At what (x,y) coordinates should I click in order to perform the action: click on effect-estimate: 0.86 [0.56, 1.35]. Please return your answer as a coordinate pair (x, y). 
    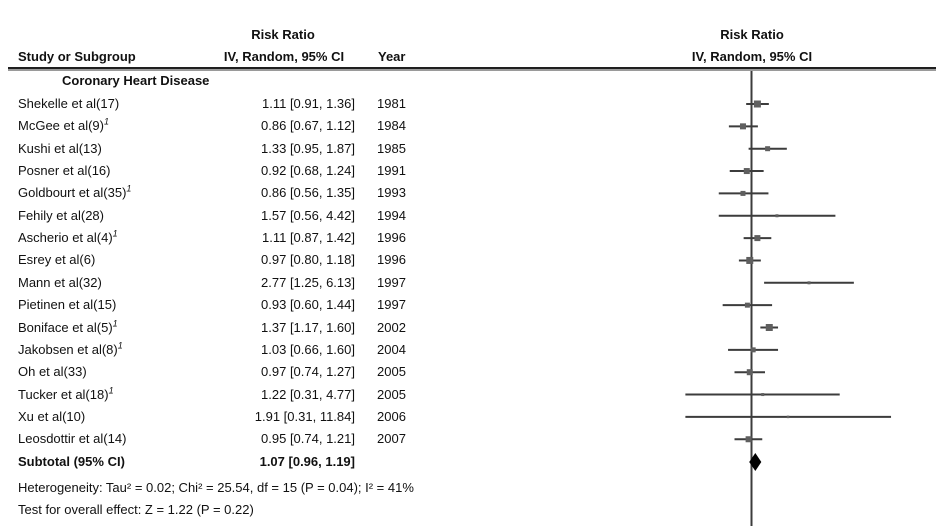
    Looking at the image, I should click on (308, 193).